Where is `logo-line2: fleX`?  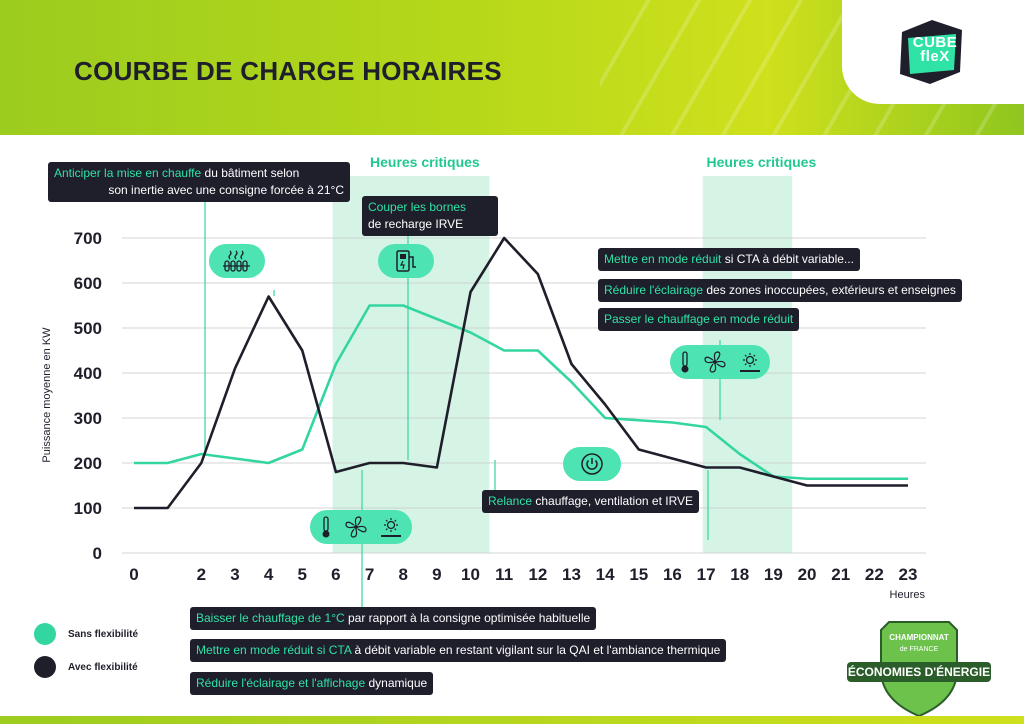
logo-line2: fleX is located at coordinates (935, 56).